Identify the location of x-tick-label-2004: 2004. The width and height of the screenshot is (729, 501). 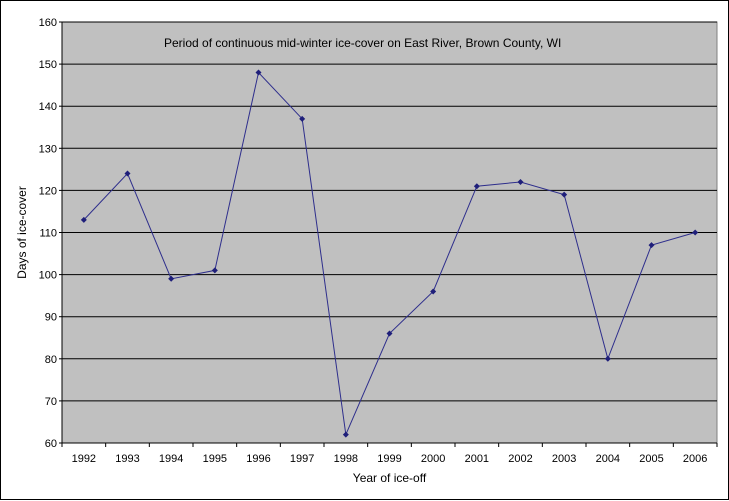
(608, 459).